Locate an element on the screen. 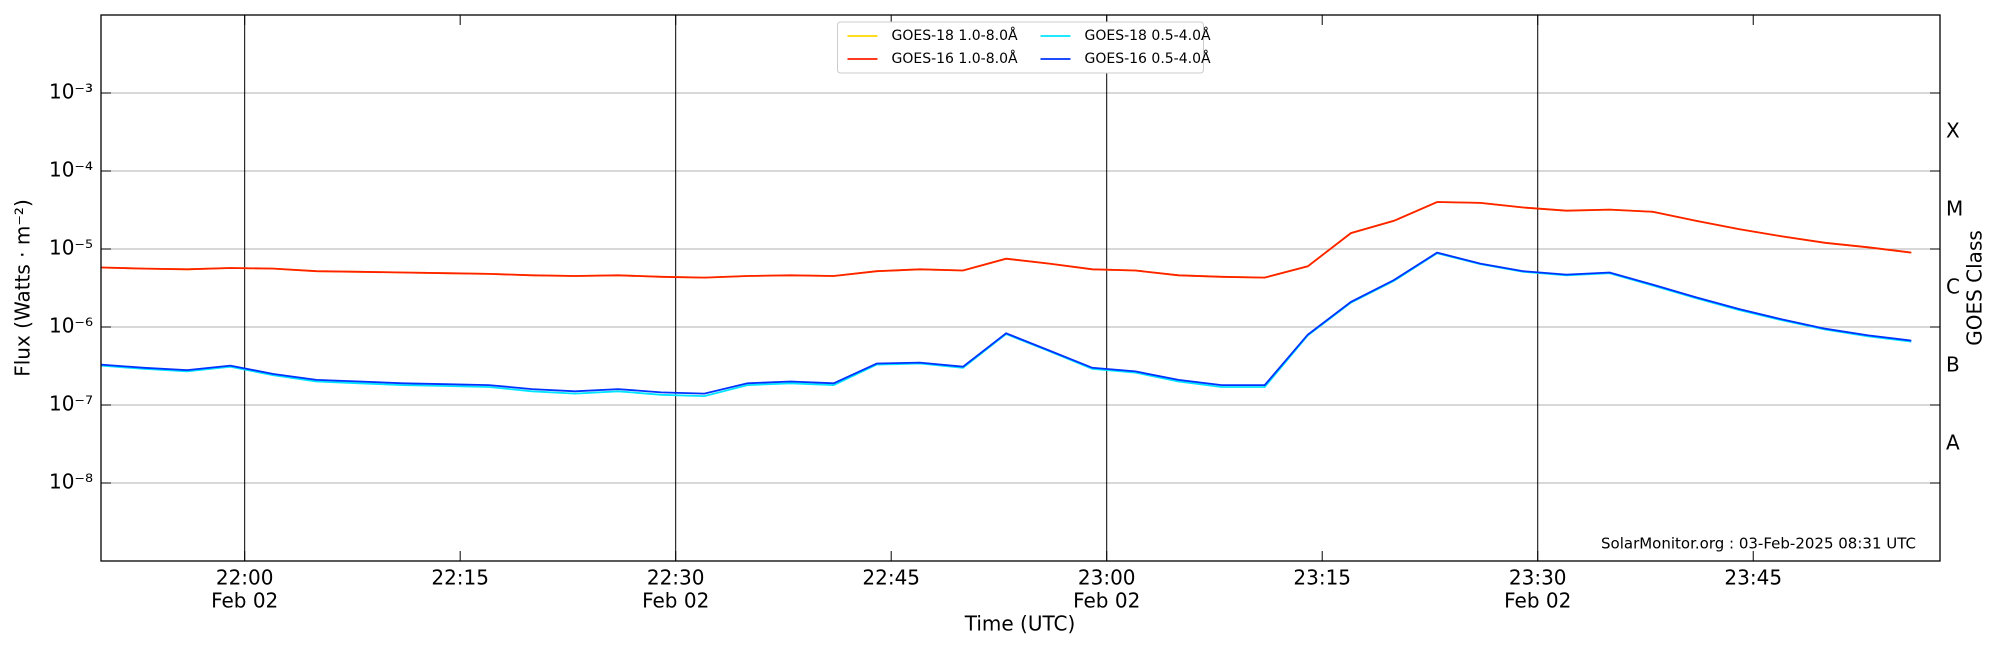 The image size is (2000, 650). x-tick-label: 23:30 is located at coordinates (1538, 578).